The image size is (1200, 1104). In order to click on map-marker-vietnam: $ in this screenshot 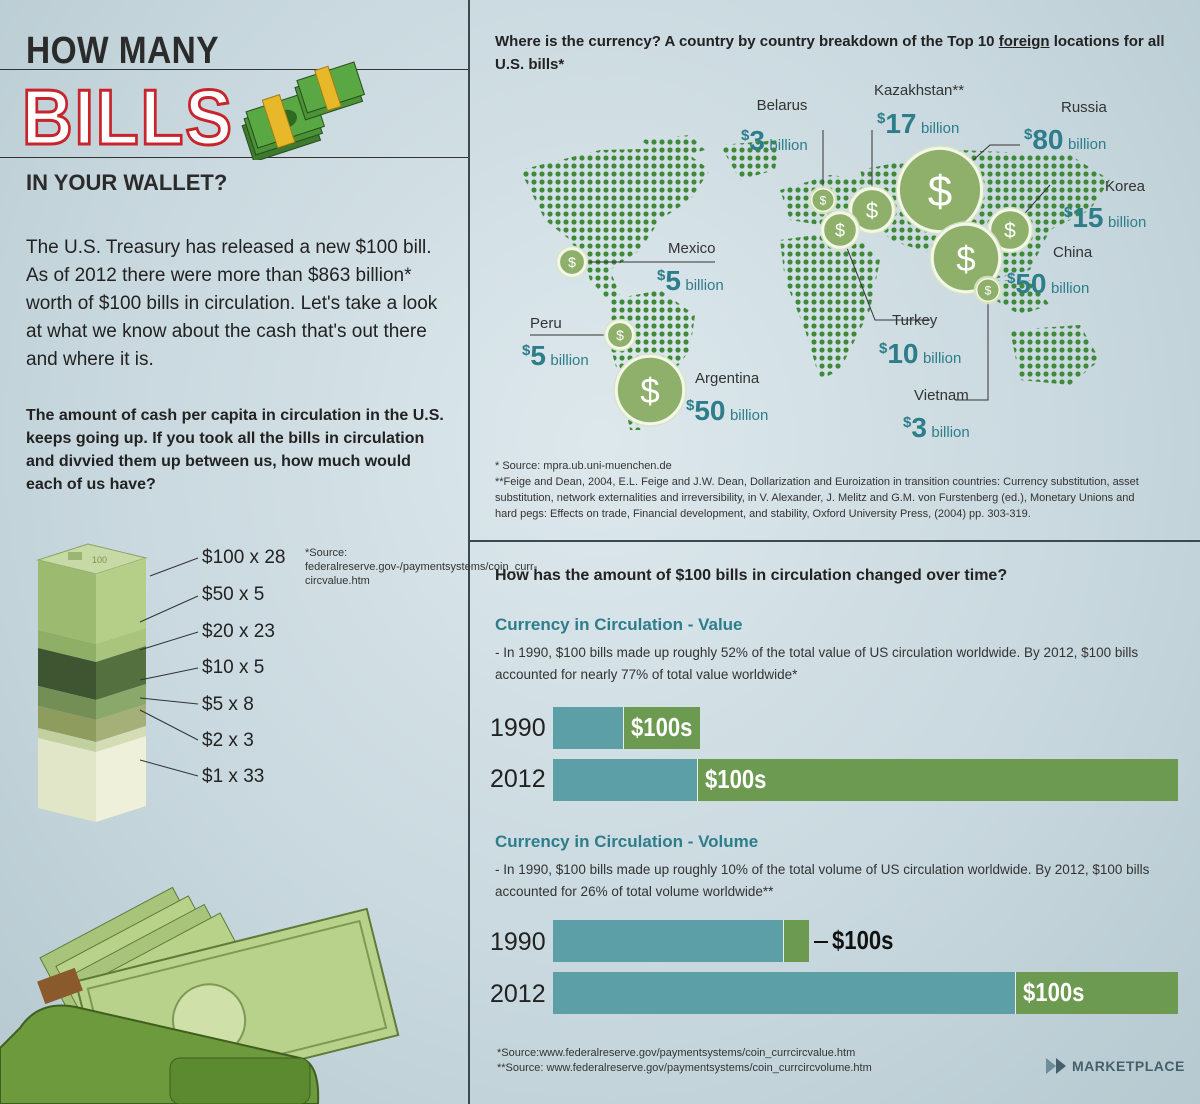, I will do `click(988, 290)`.